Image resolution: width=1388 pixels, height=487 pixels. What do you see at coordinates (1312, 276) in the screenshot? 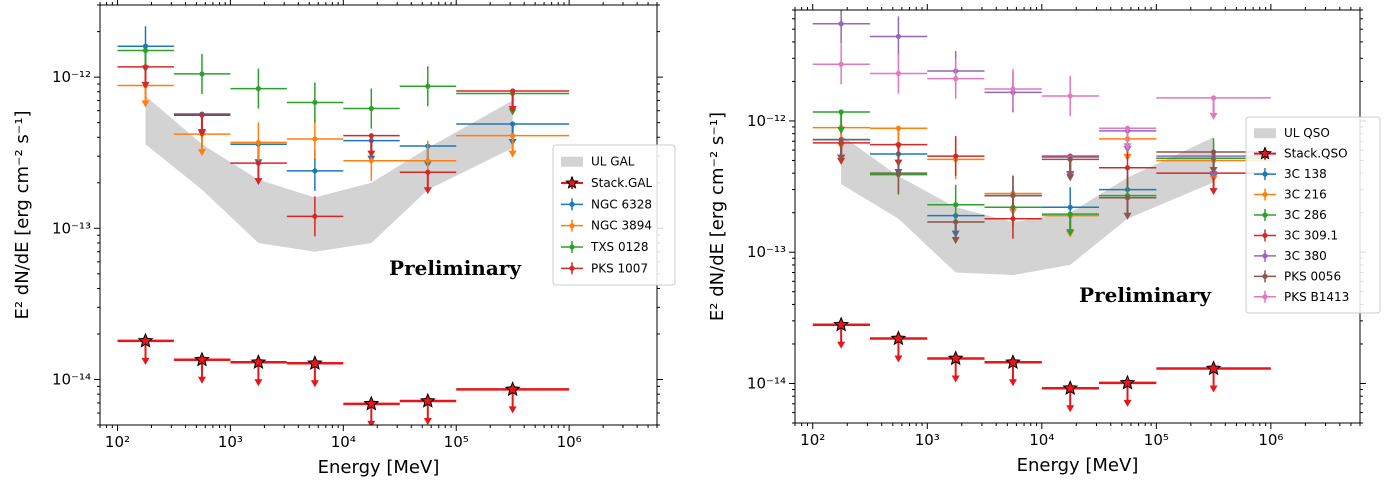
I see `legend-label: PKS 0056` at bounding box center [1312, 276].